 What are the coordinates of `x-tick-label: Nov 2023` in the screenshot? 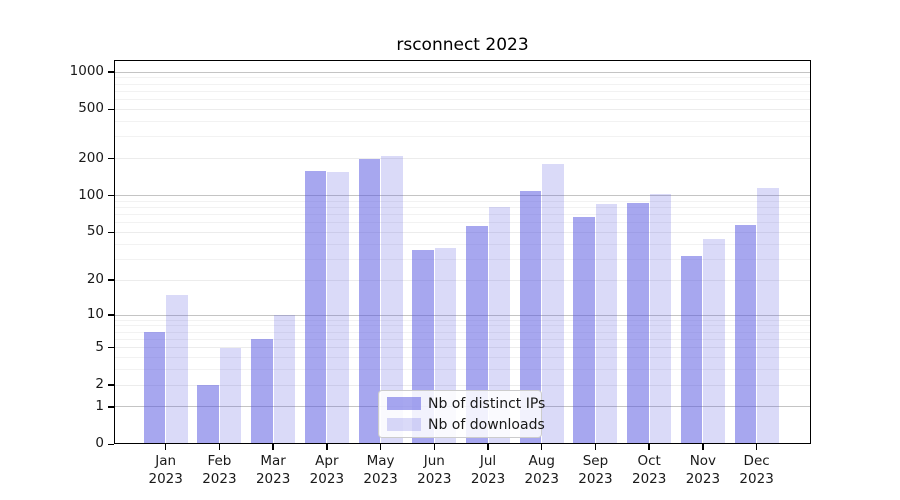 It's located at (703, 470).